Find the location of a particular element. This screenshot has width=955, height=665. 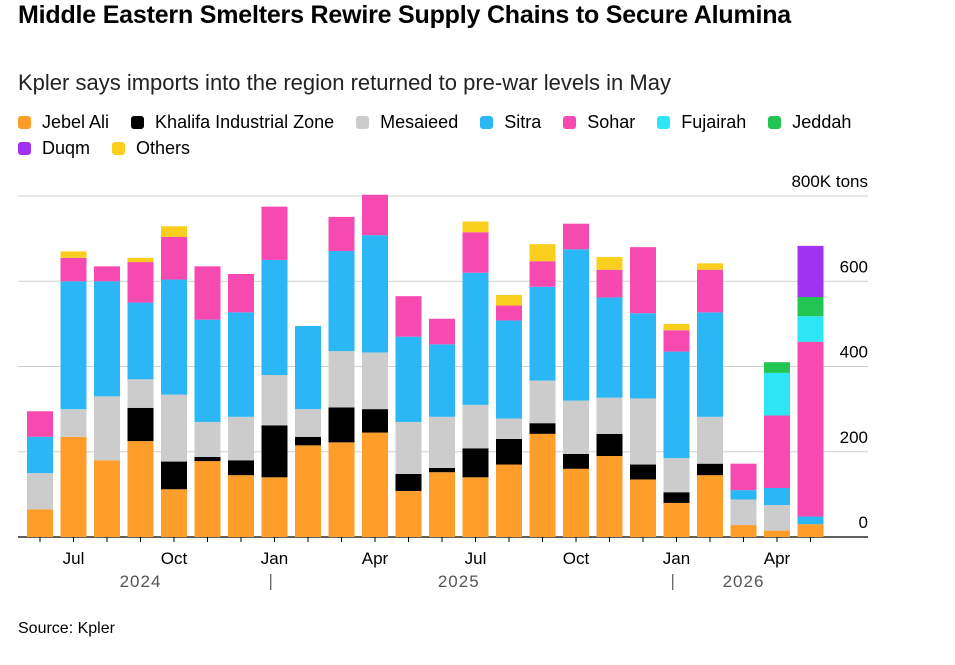

legend-item: Fujairah is located at coordinates (701, 122).